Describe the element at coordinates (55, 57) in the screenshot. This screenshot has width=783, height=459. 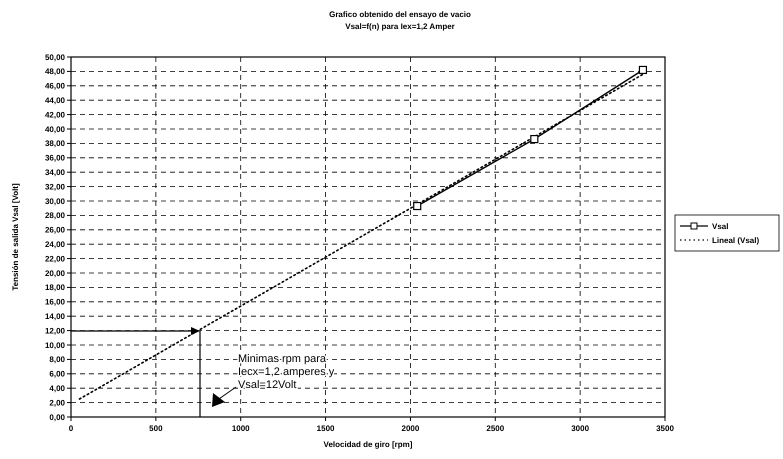
I see `y-tick-label: 50,00` at that location.